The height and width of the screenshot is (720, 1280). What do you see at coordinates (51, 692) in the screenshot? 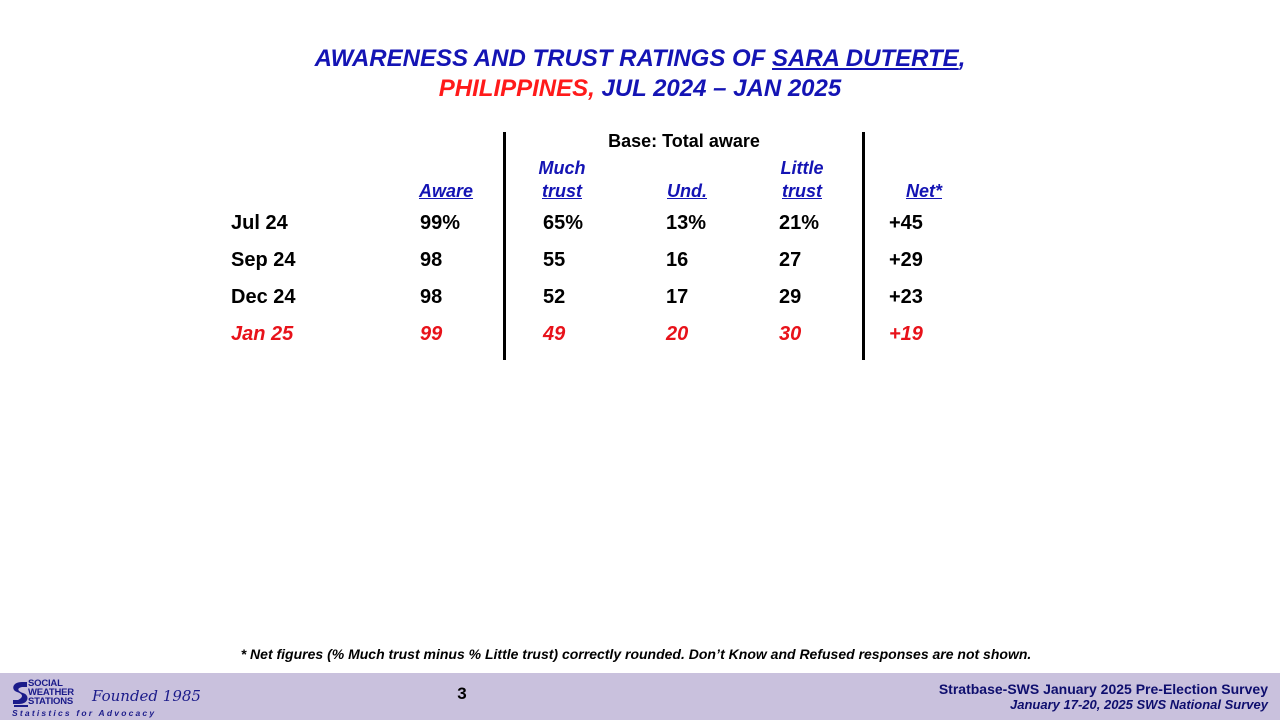
I see `logo-wordmark: SOCIAL WEATHER STATIONS` at bounding box center [51, 692].